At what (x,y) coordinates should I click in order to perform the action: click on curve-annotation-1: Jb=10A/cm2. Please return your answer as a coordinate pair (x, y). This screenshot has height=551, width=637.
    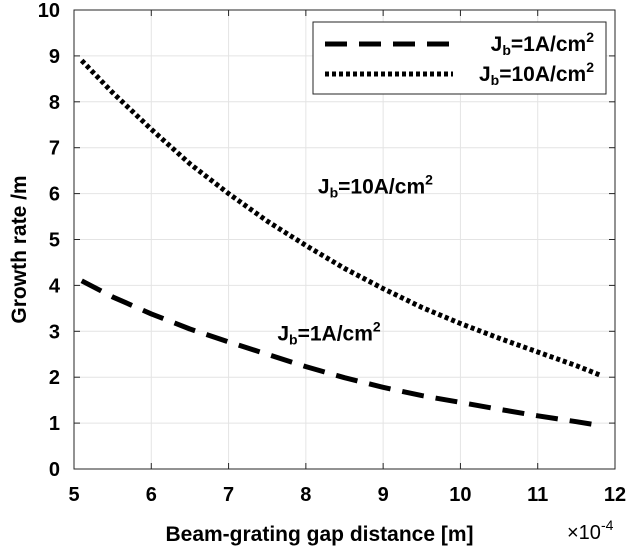
    Looking at the image, I should click on (375, 186).